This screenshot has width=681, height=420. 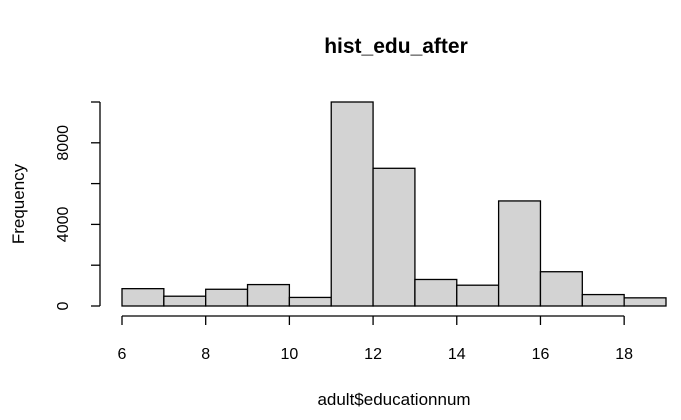 What do you see at coordinates (63, 305) in the screenshot?
I see `y-tick-label: 0` at bounding box center [63, 305].